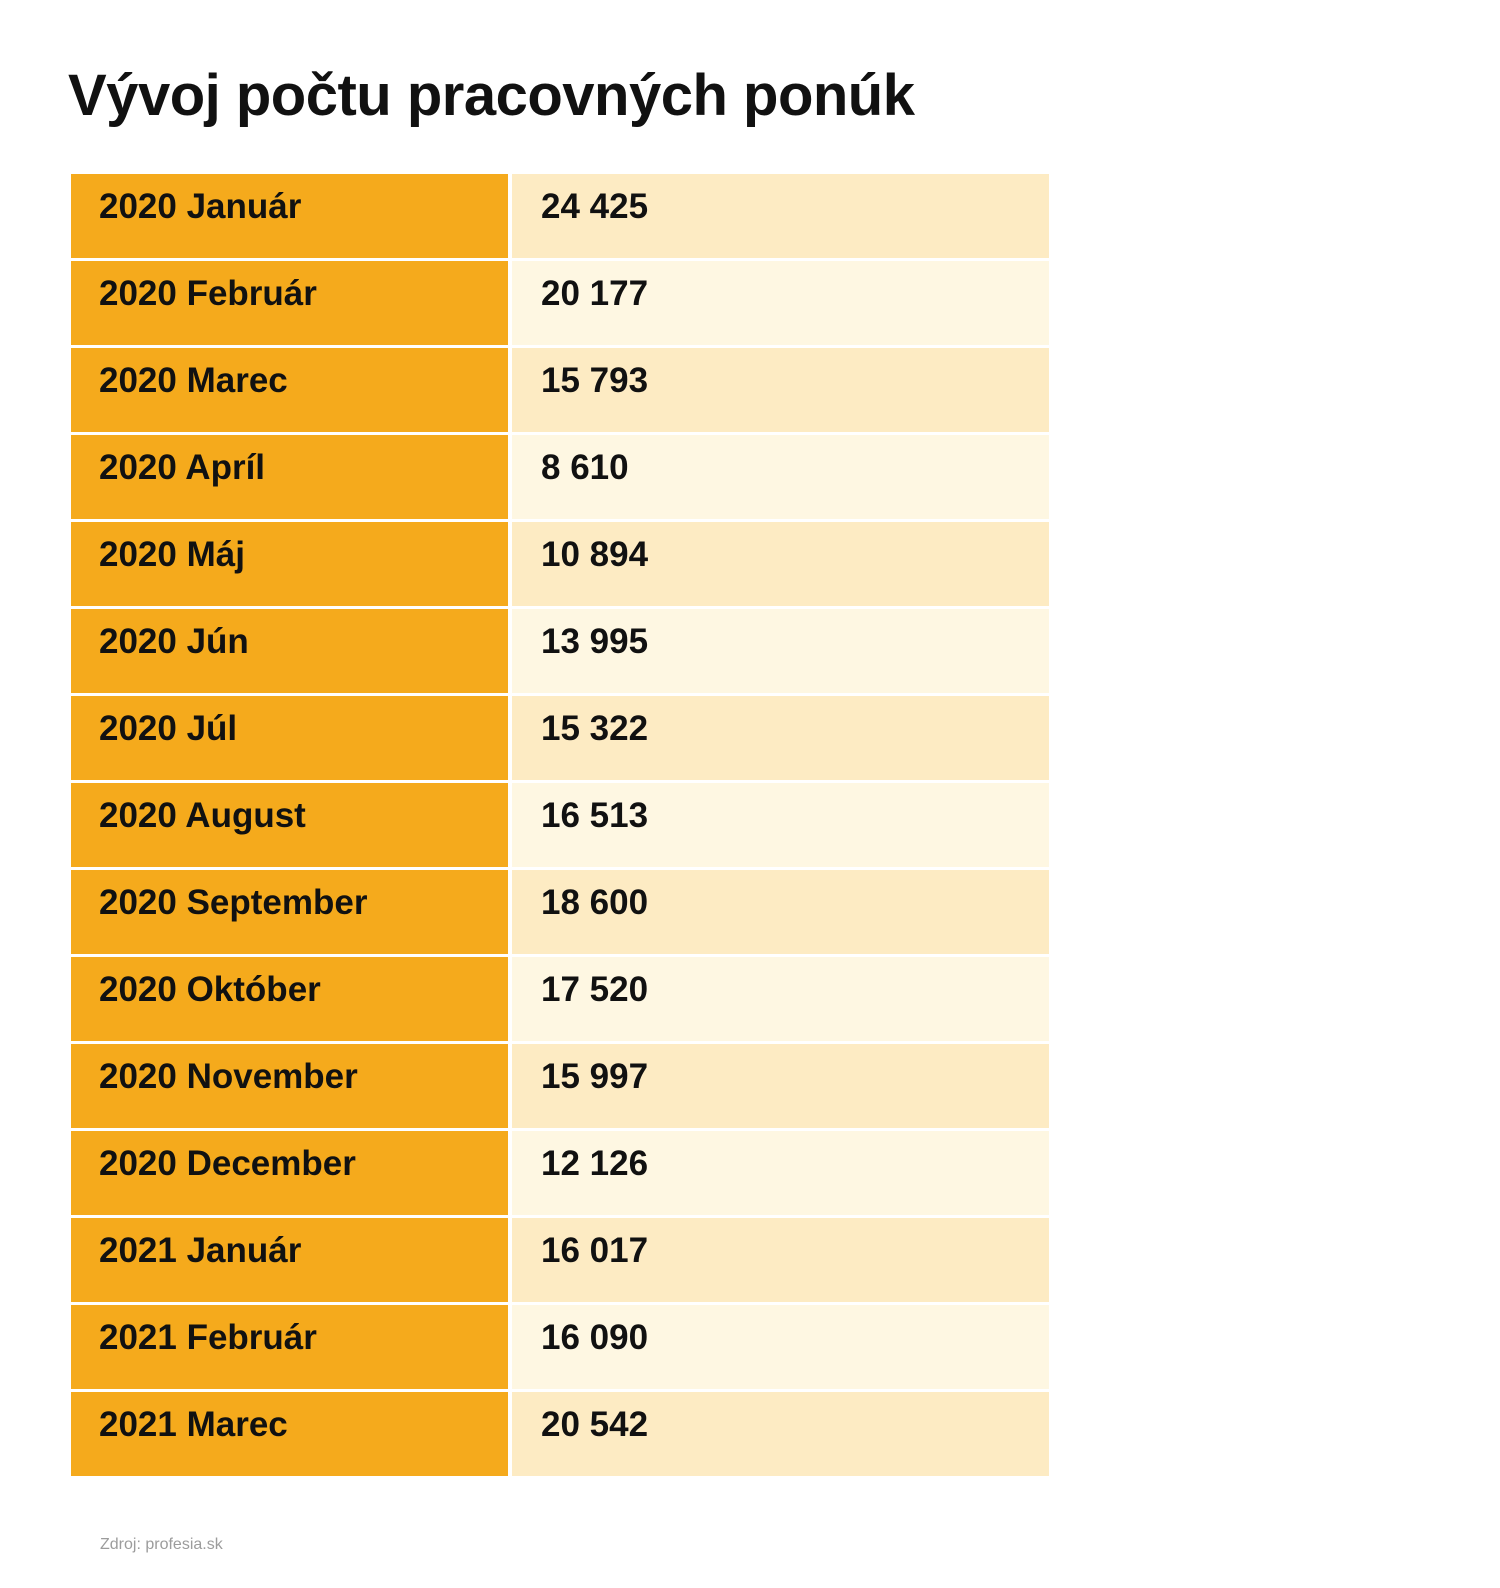  I want to click on row-value: 16 090, so click(780, 1347).